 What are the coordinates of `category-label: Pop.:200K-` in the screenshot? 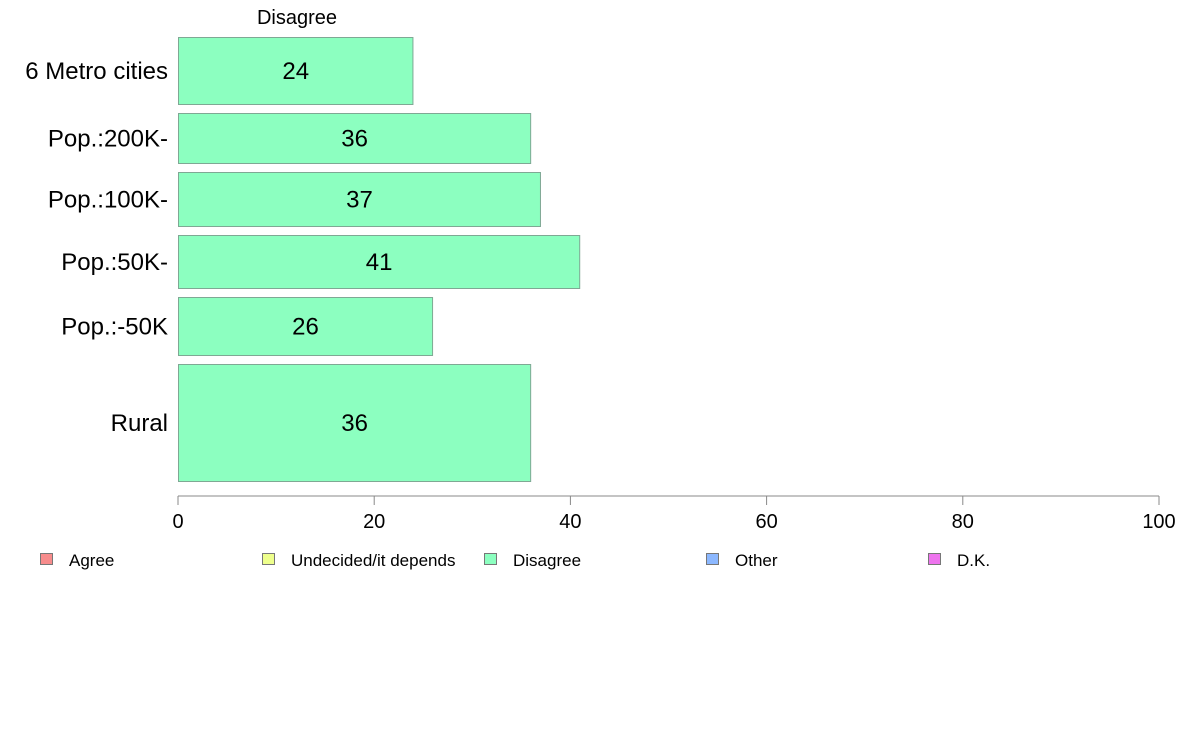 It's located at (108, 139).